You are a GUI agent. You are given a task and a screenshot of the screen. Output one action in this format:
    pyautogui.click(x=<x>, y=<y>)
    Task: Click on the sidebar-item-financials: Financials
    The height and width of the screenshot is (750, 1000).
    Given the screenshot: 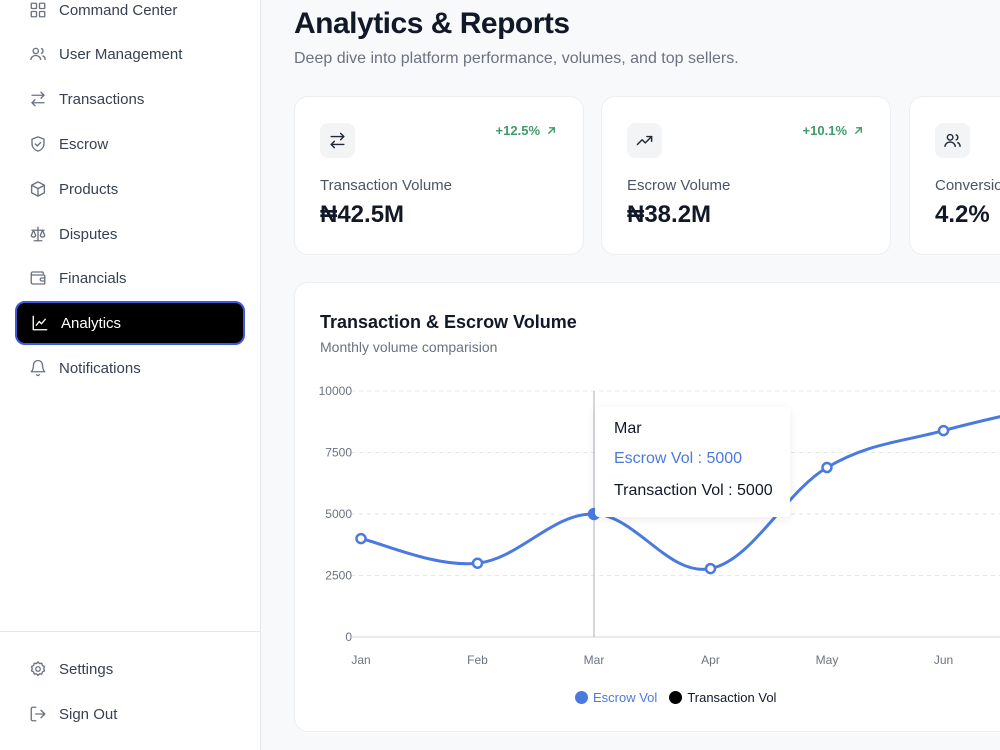 What is the action you would take?
    pyautogui.click(x=130, y=278)
    